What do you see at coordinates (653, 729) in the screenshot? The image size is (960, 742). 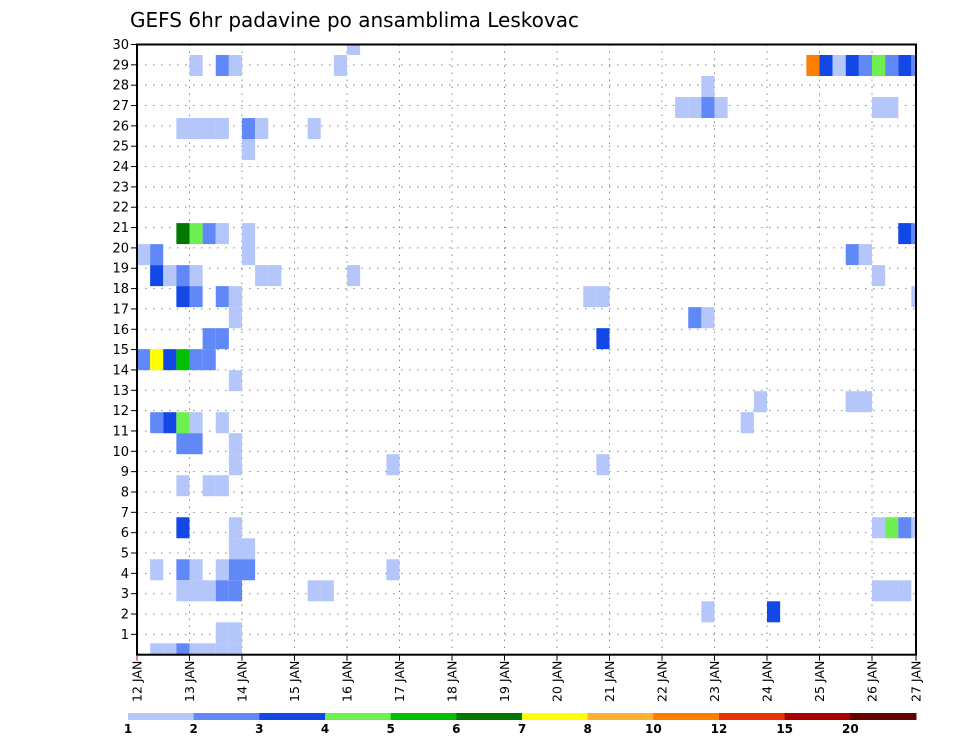 I see `legend-label: 10` at bounding box center [653, 729].